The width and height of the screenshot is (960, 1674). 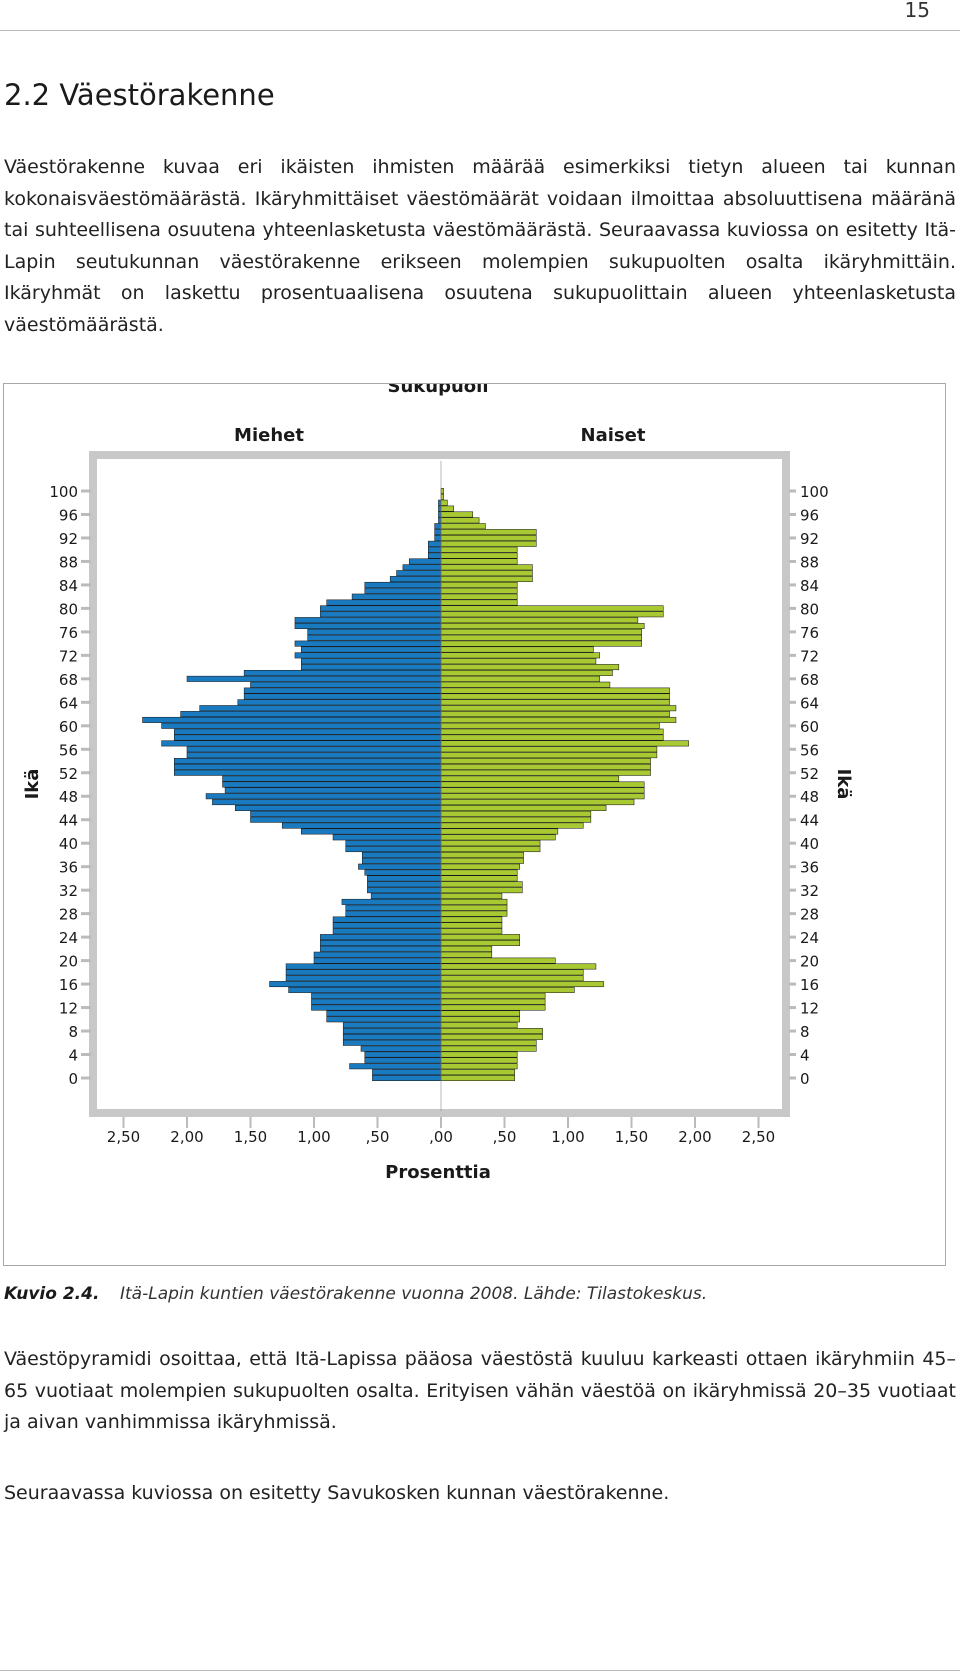 What do you see at coordinates (809, 562) in the screenshot?
I see `y-tick-right-label: 88` at bounding box center [809, 562].